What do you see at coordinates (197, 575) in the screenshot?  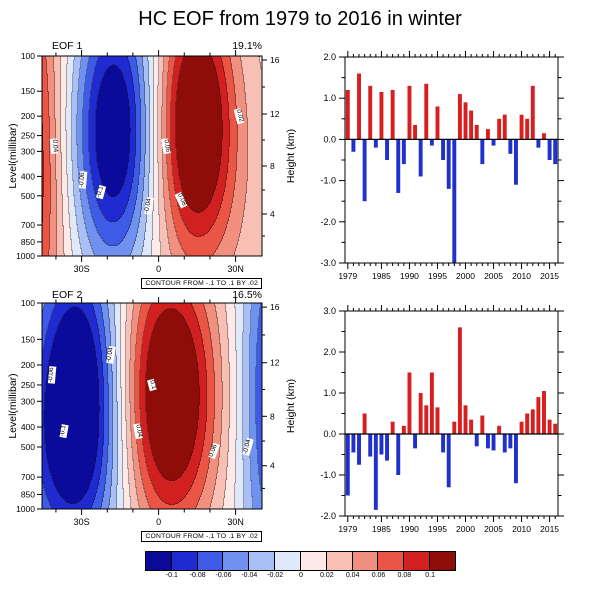 I see `colorbar-label: -0.08` at bounding box center [197, 575].